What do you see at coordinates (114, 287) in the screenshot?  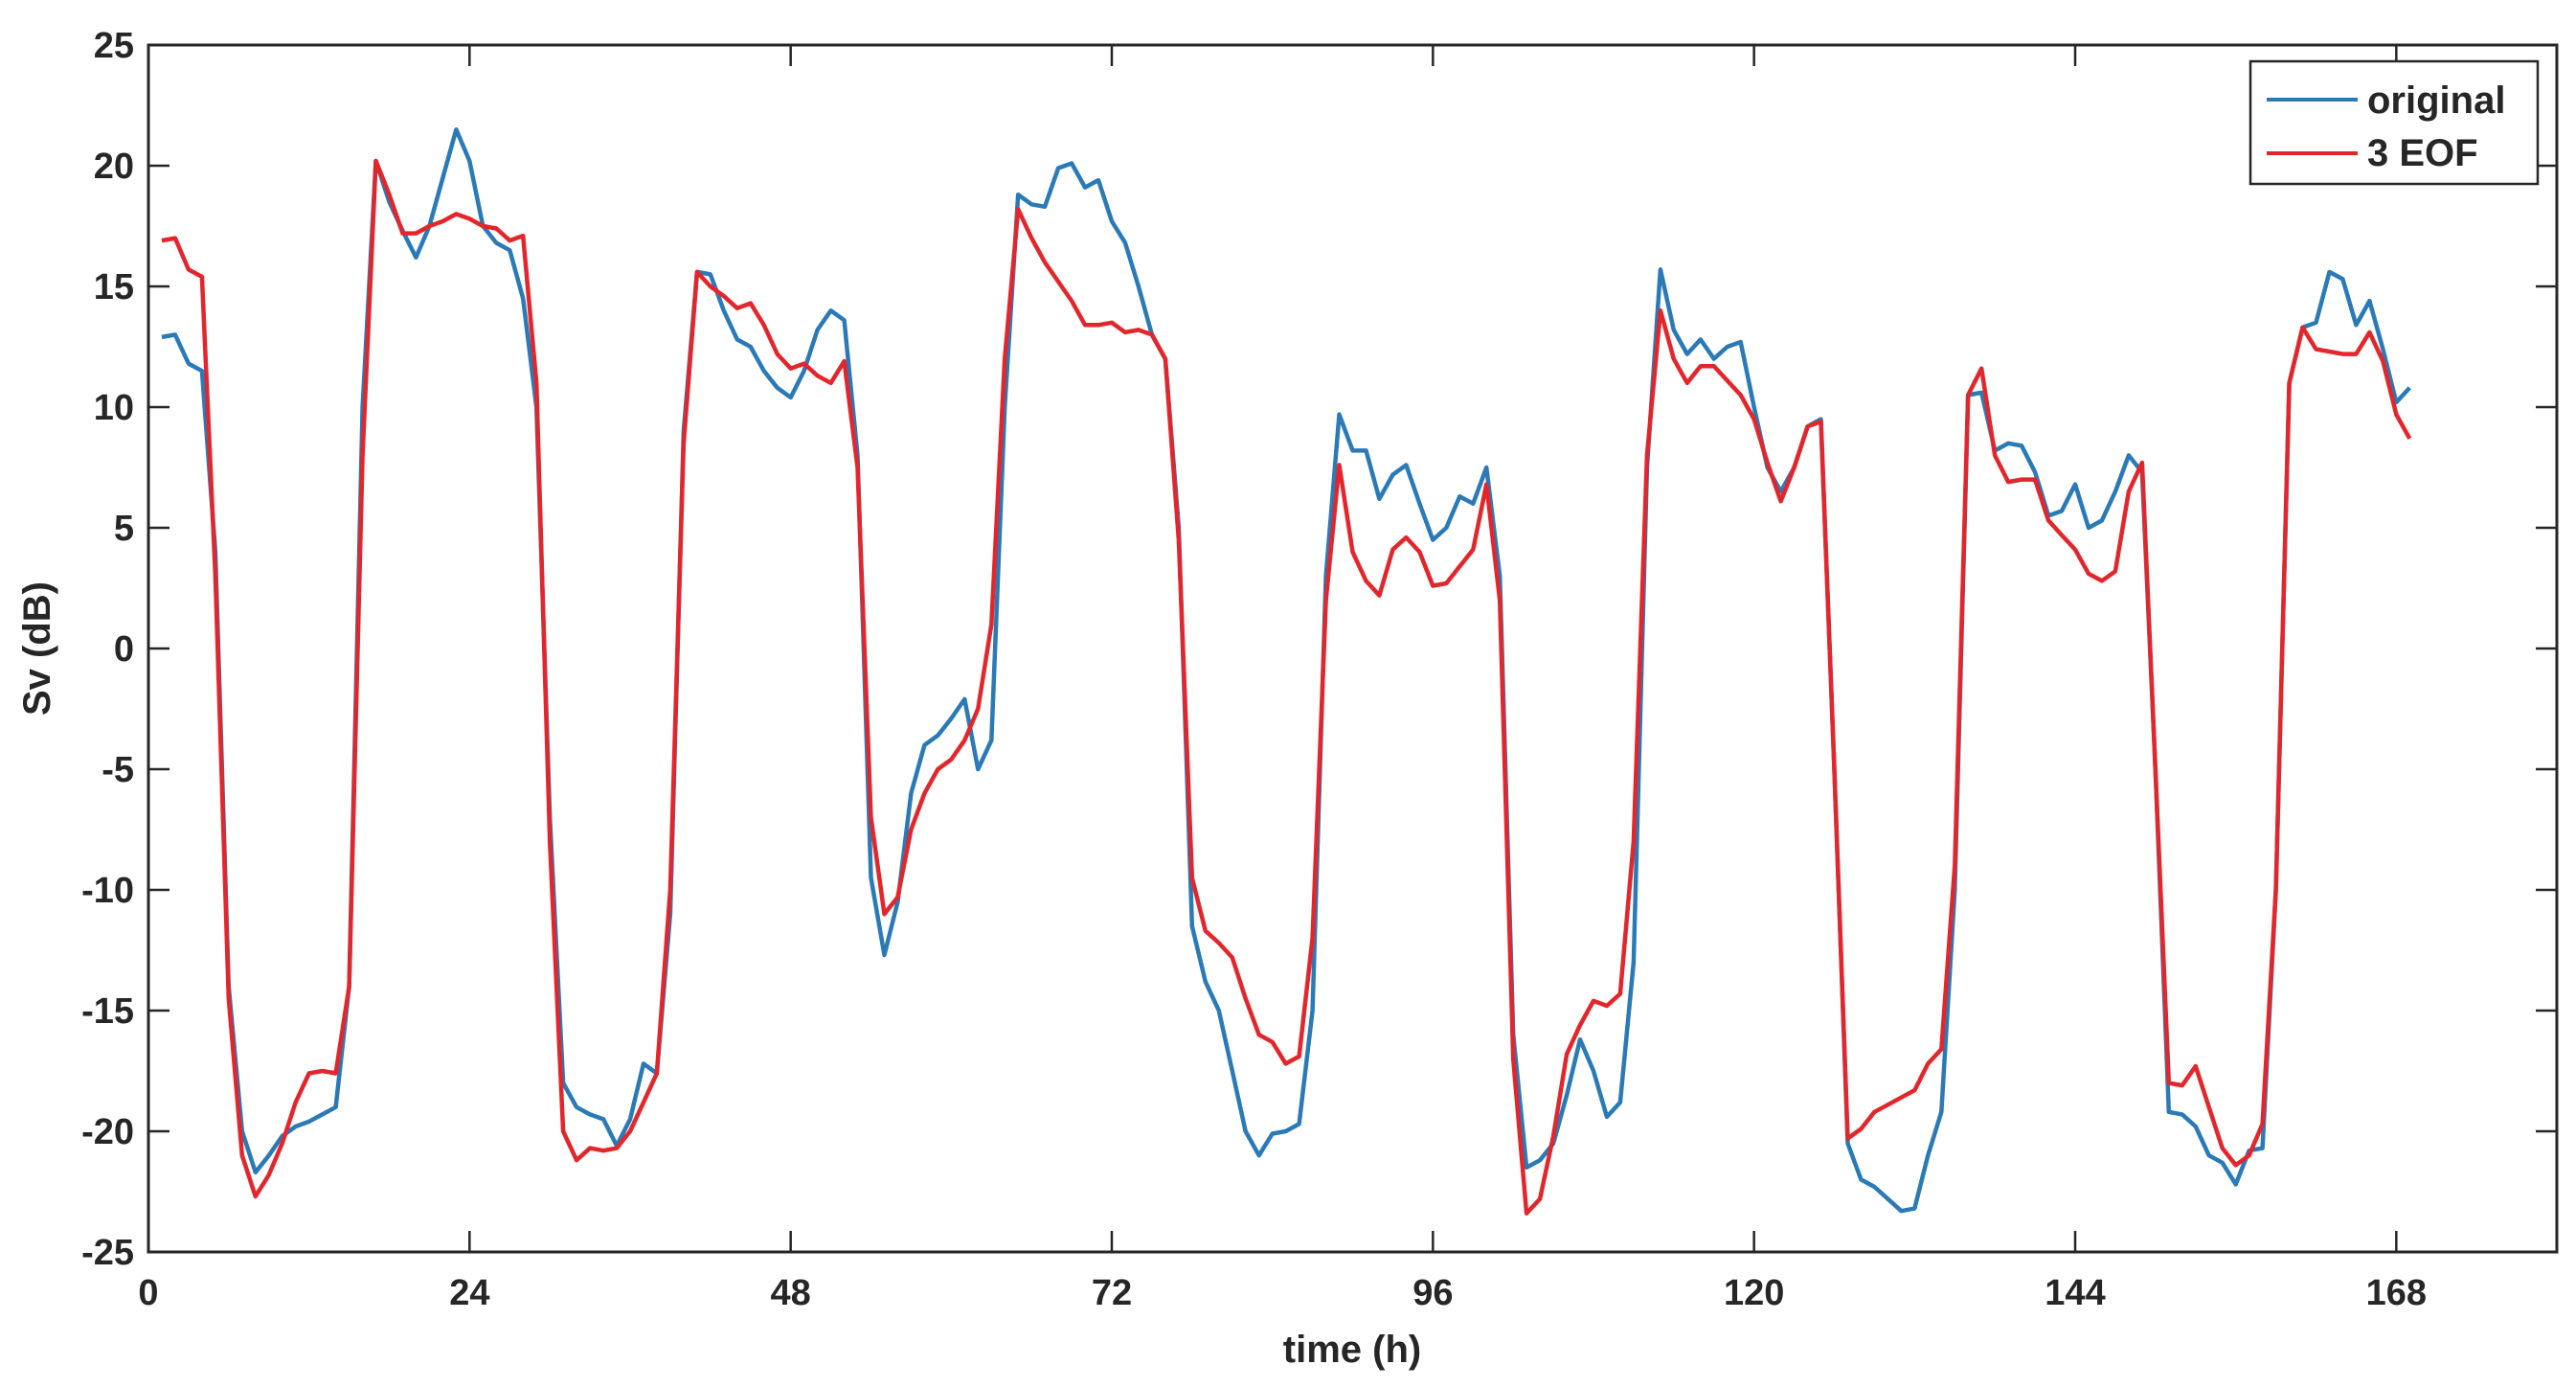 I see `y-tick-label: 15` at bounding box center [114, 287].